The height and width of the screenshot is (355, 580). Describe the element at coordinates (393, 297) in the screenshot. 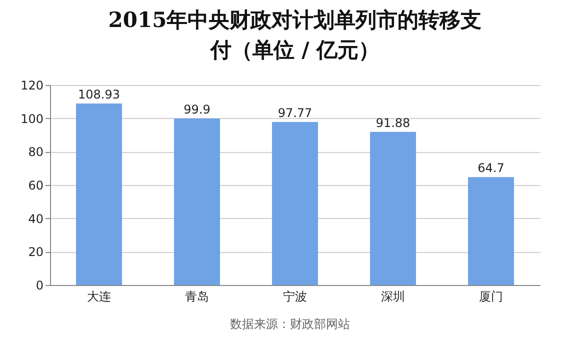

I see `x-tick-label: 深圳` at that location.